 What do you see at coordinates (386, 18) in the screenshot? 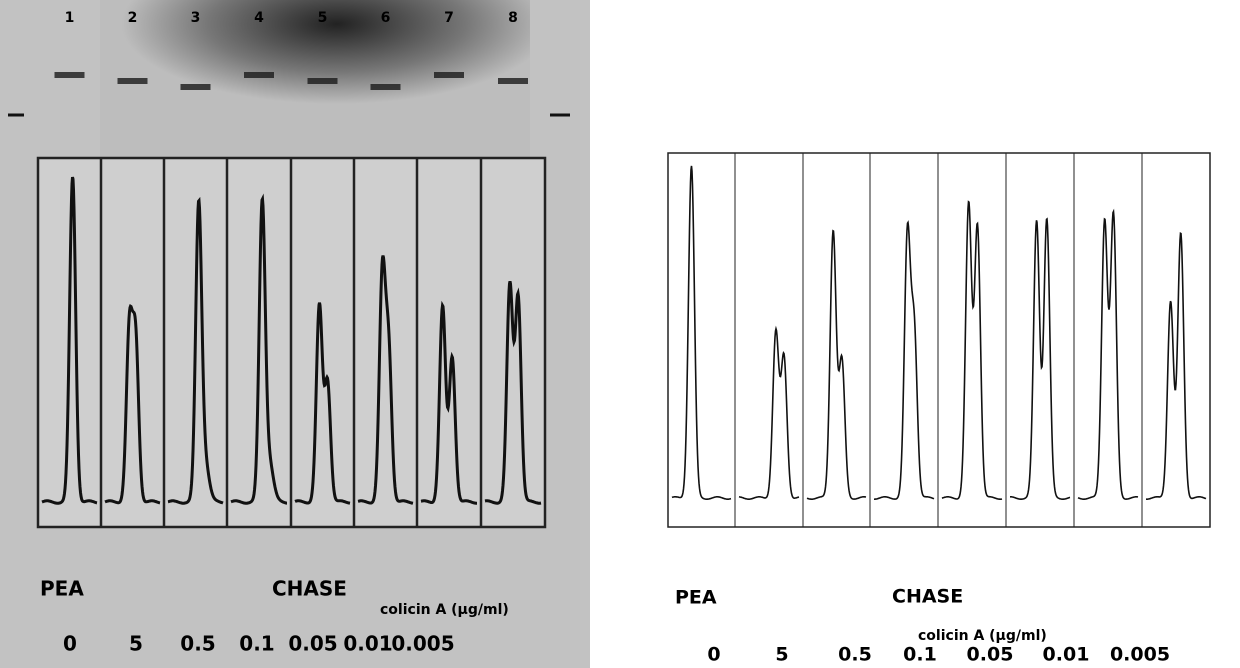
I see `lane-number: 6` at bounding box center [386, 18].